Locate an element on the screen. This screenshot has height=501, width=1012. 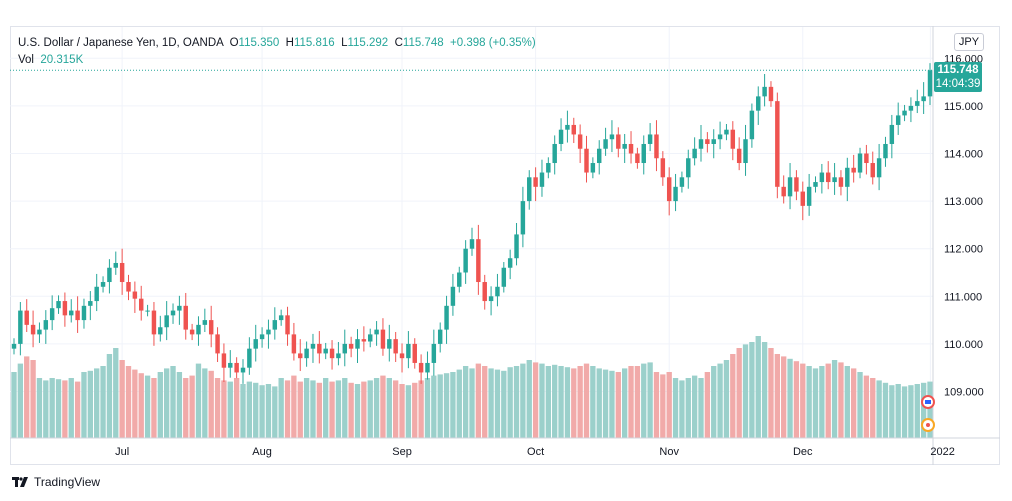
low-value: 115.292 is located at coordinates (368, 43).